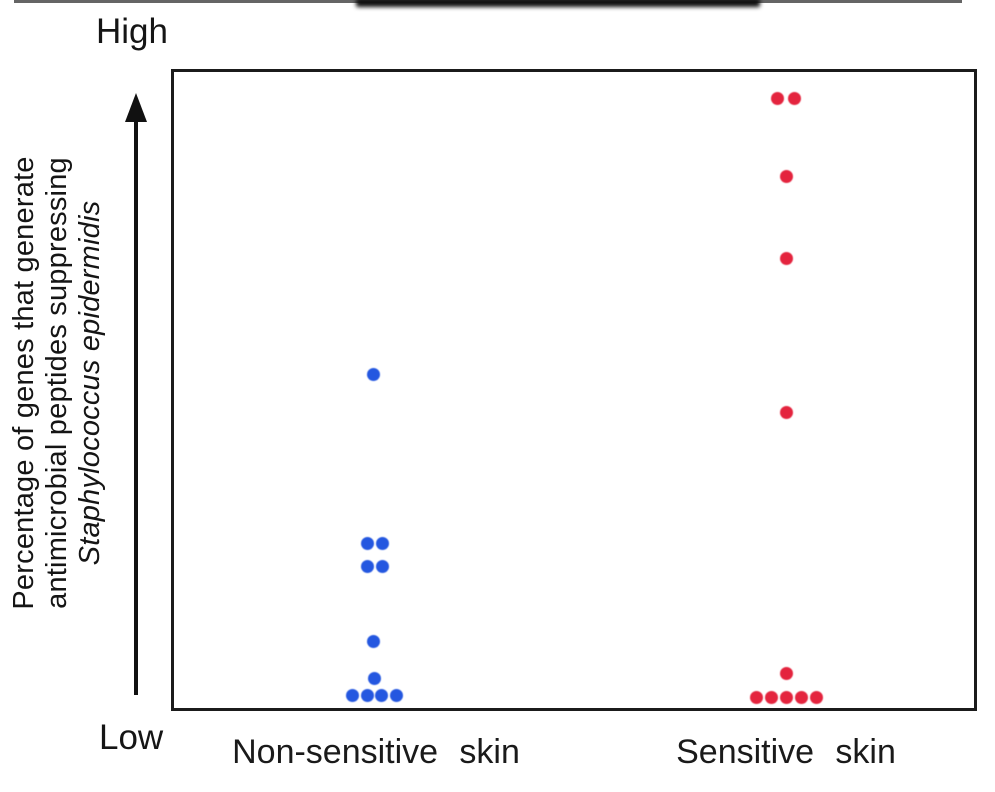  What do you see at coordinates (786, 752) in the screenshot?
I see `x-label-sensitive-skin: Sensitive skin` at bounding box center [786, 752].